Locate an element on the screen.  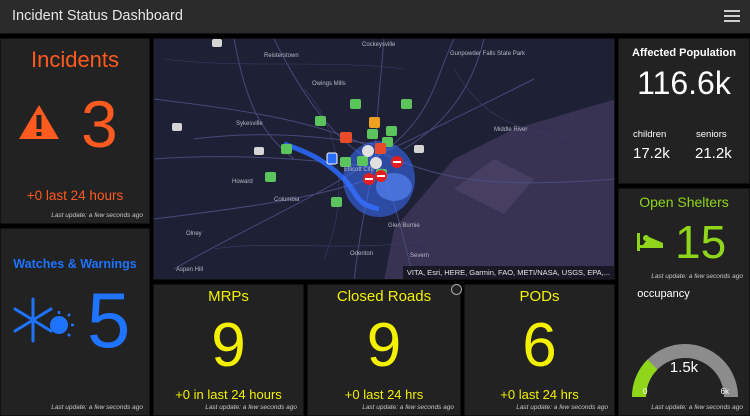
mrps-updated: Last update: a few seconds ago is located at coordinates (251, 407).